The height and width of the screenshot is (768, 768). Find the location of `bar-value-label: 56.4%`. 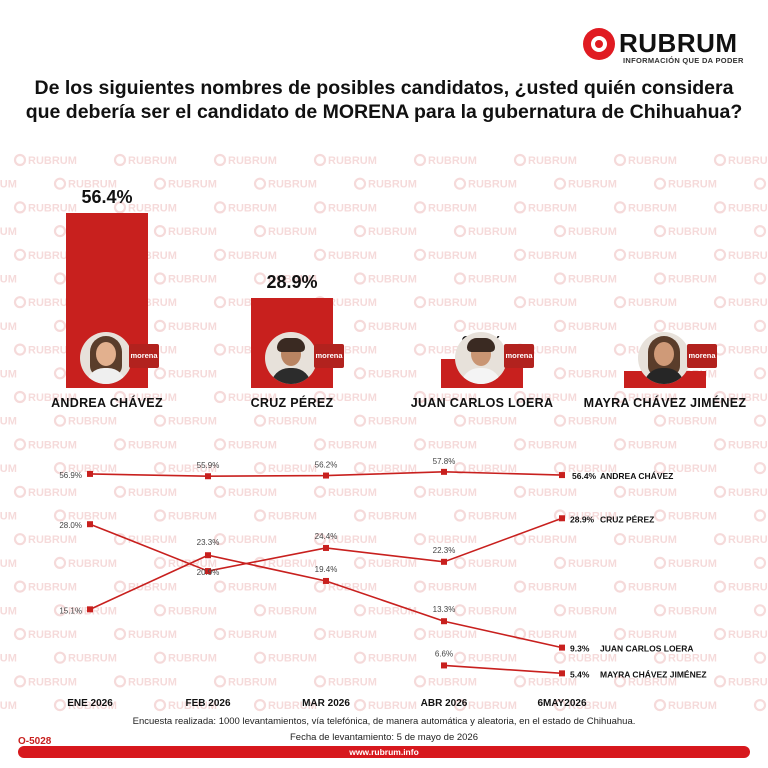

bar-value-label: 56.4% is located at coordinates (107, 197).